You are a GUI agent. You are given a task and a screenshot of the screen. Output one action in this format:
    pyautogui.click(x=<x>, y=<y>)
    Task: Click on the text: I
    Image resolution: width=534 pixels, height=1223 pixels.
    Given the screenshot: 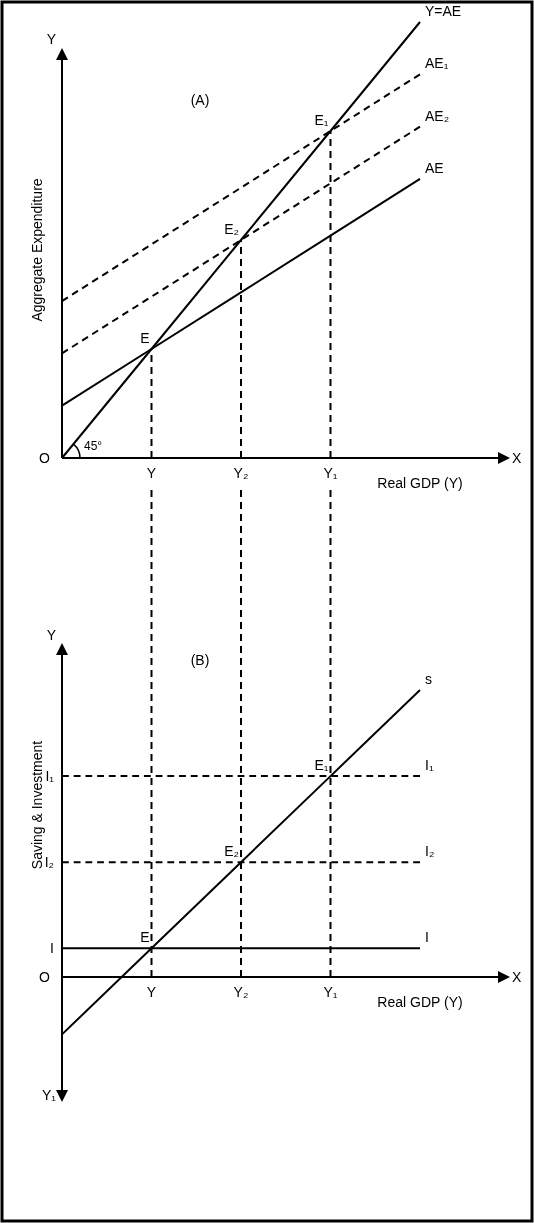 What is the action you would take?
    pyautogui.click(x=52, y=948)
    